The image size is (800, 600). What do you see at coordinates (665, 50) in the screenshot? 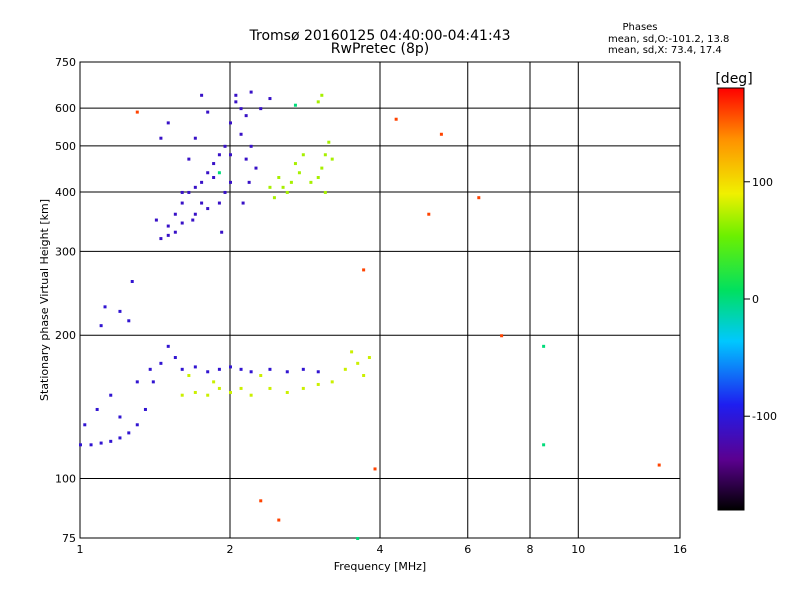
I see `phases-x-line: mean, sd,X: 73.4, 17.4` at bounding box center [665, 50].